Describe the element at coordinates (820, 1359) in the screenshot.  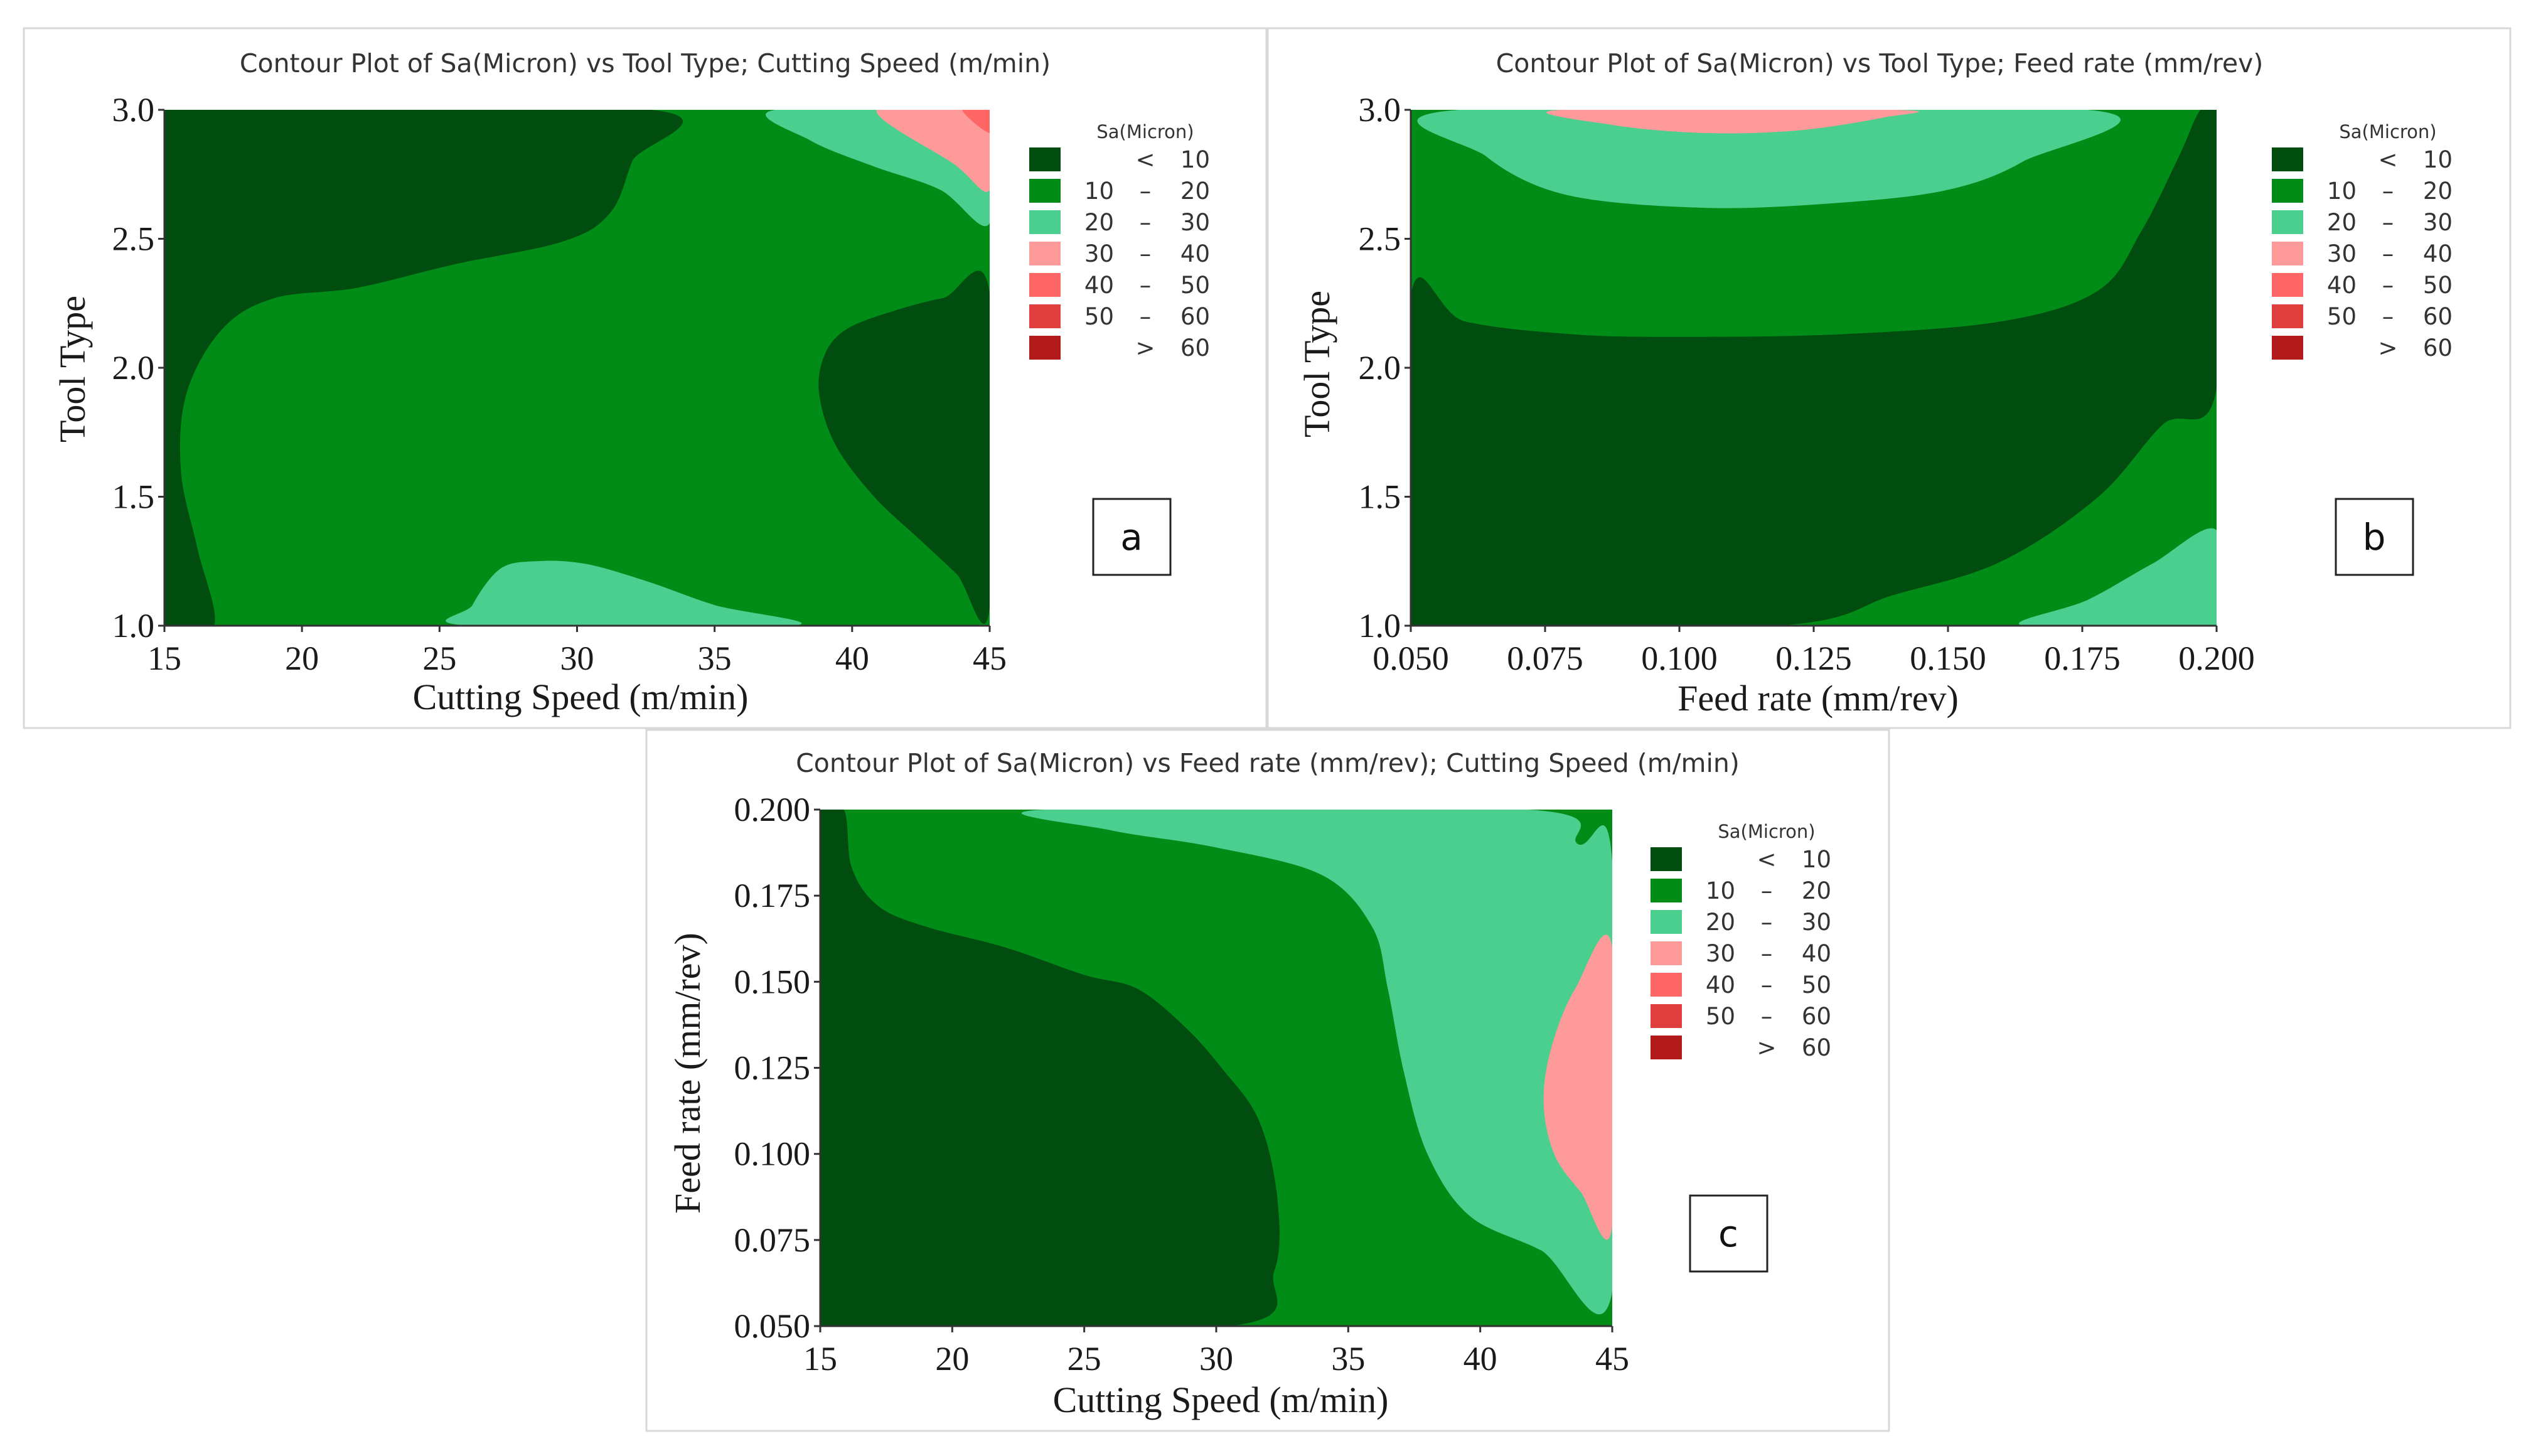
I see `panel-c-x-tick-label: 15` at that location.